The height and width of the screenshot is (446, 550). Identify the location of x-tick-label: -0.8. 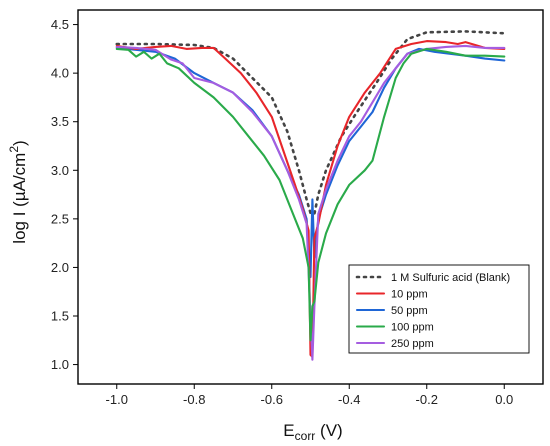
(194, 399).